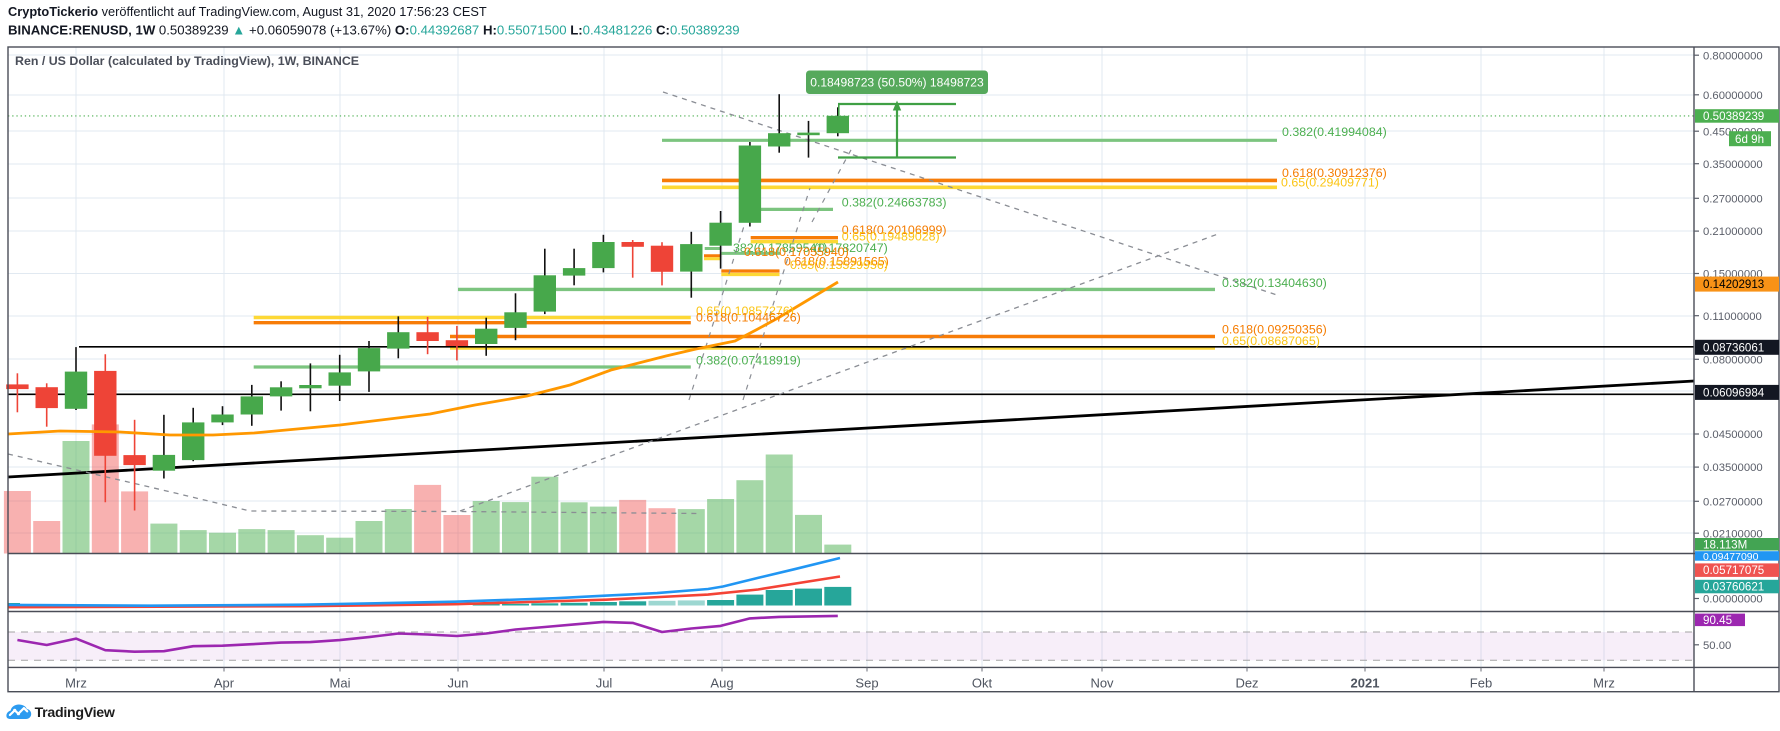  Describe the element at coordinates (1734, 393) in the screenshot. I see `svg-text: 0.06096984` at that location.